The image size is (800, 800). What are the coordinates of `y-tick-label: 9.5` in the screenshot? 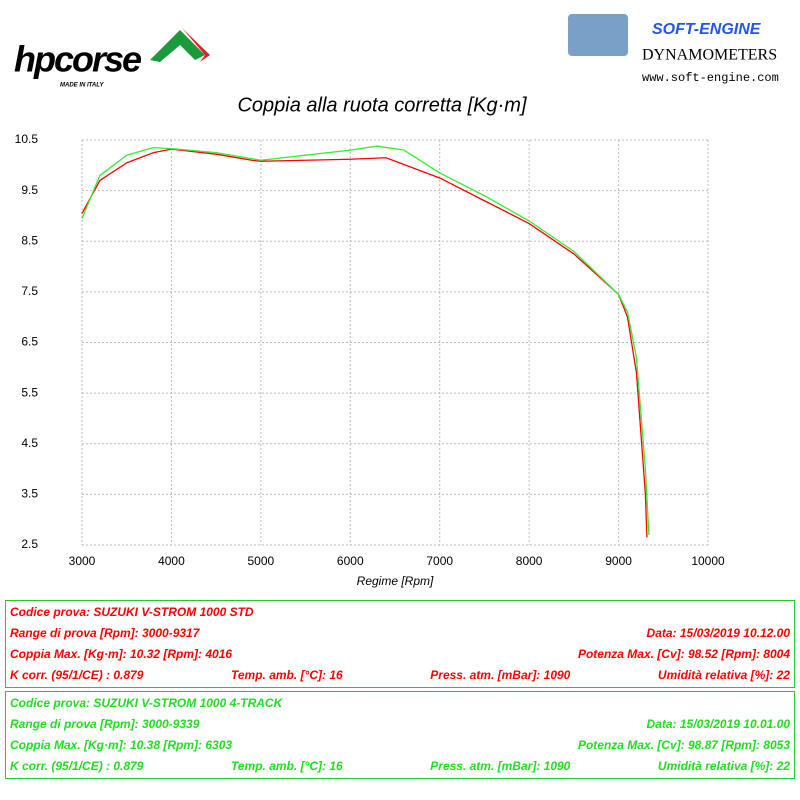 It's located at (29, 190).